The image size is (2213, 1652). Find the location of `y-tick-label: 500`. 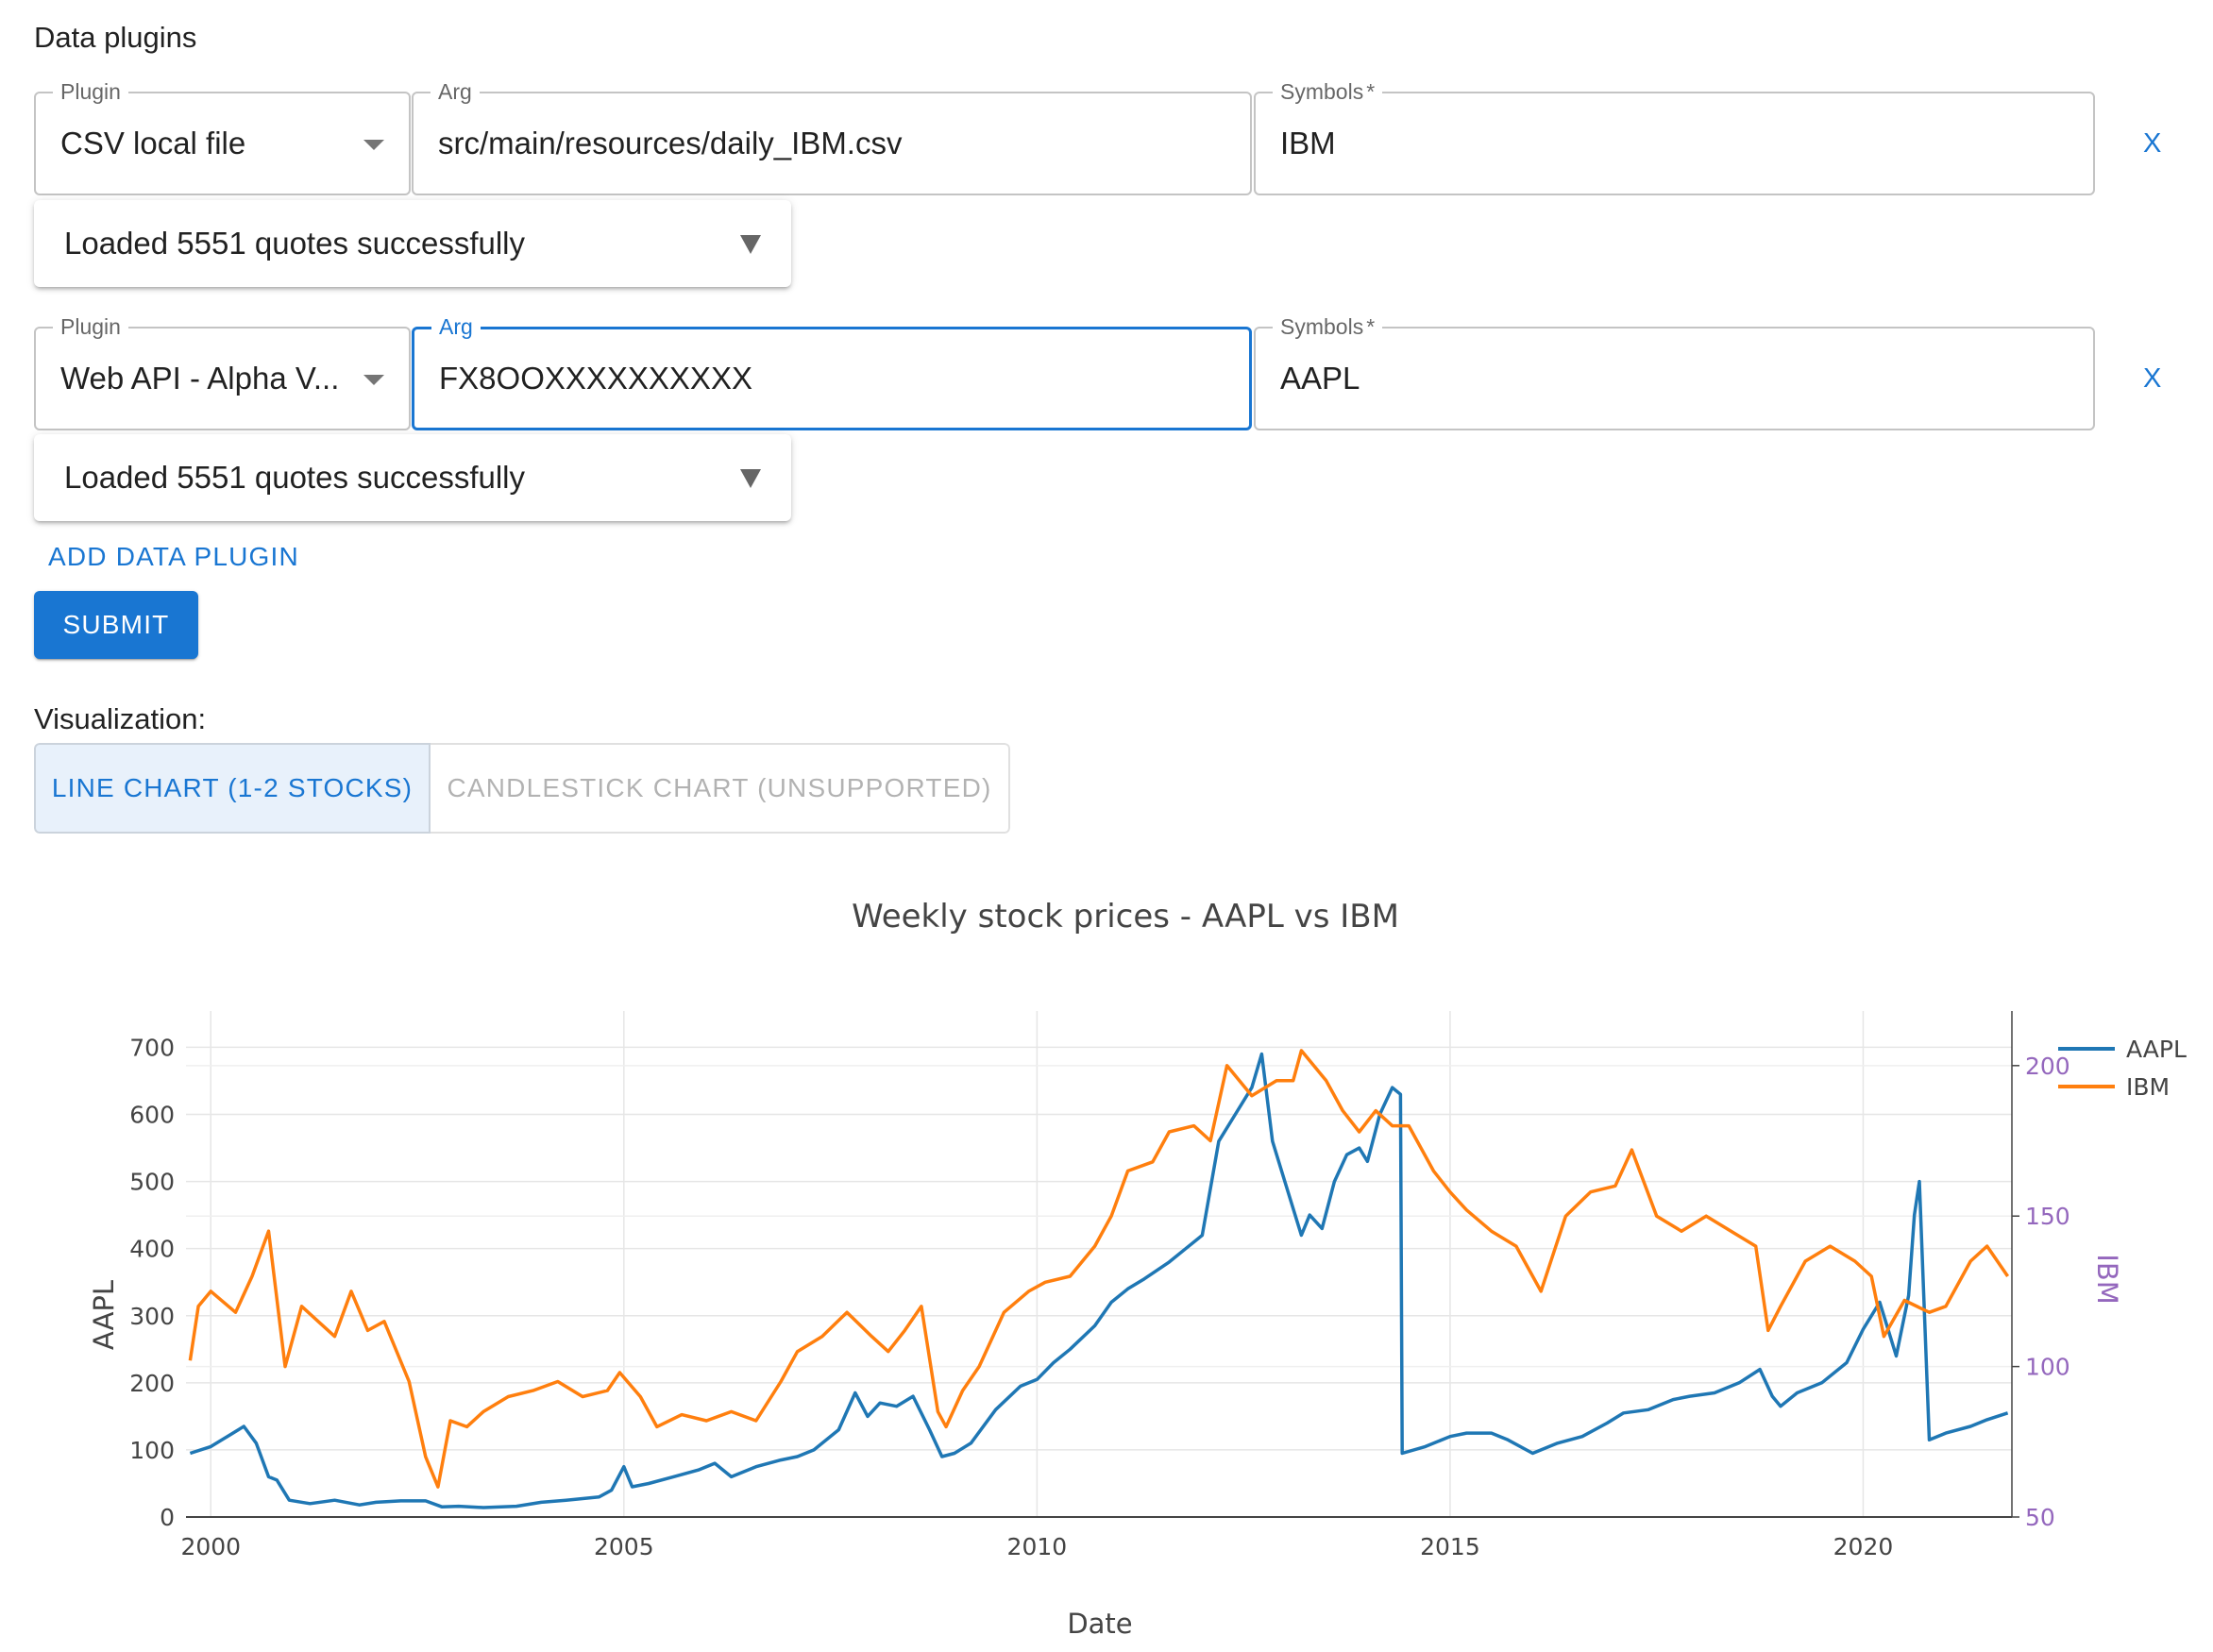

y-tick-label: 500 is located at coordinates (152, 1182).